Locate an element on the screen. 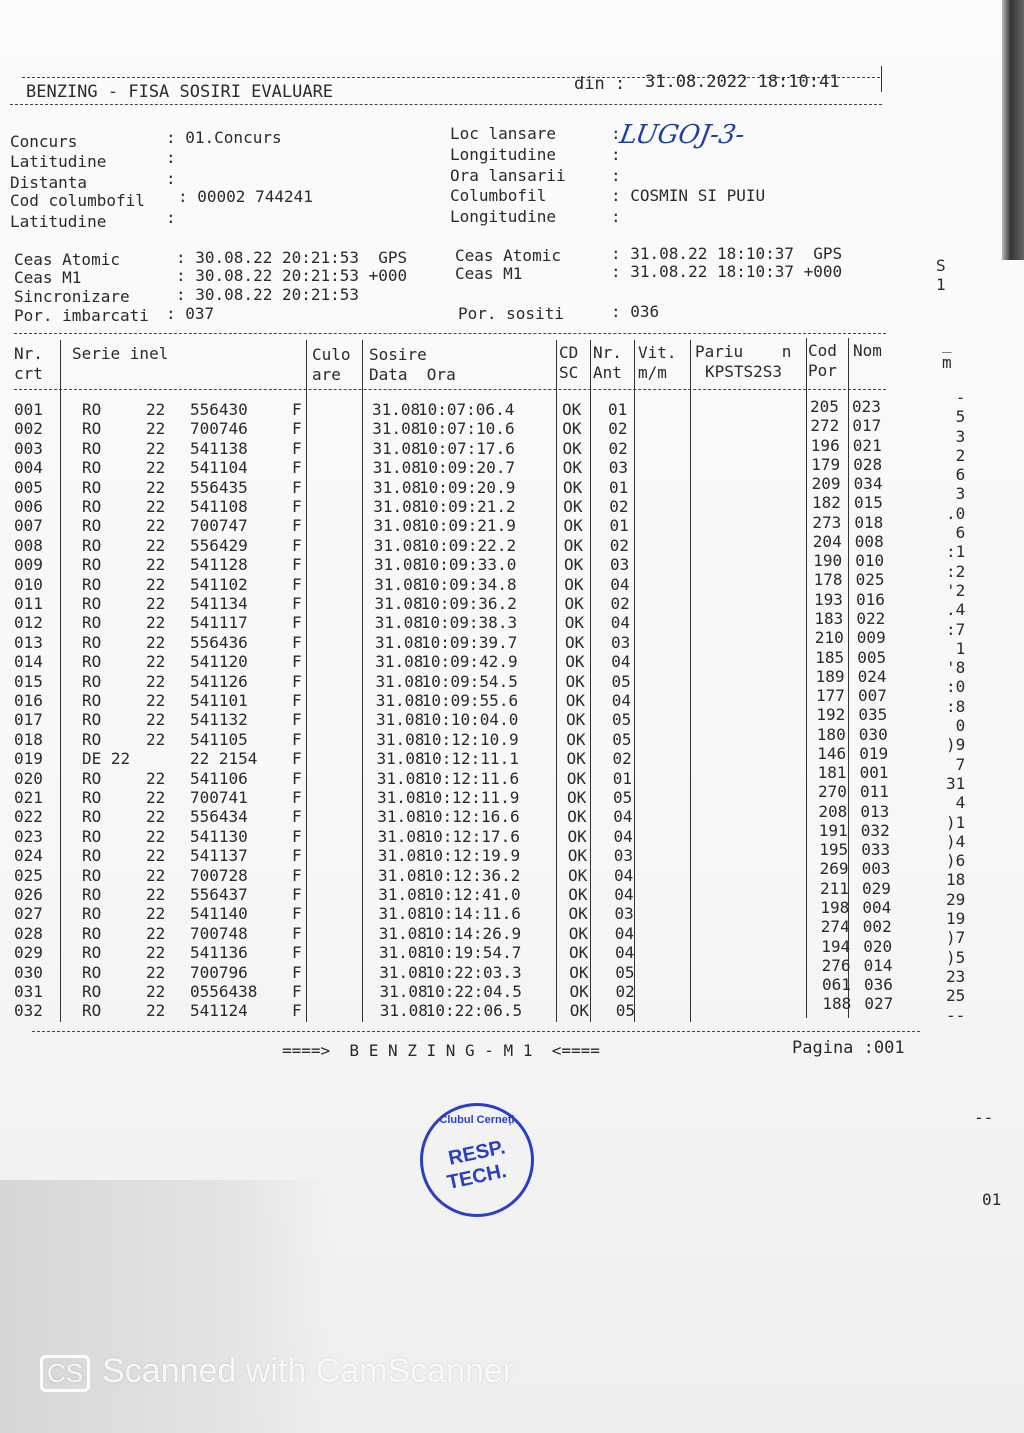  col-pariu: Pariu n is located at coordinates (743, 351).